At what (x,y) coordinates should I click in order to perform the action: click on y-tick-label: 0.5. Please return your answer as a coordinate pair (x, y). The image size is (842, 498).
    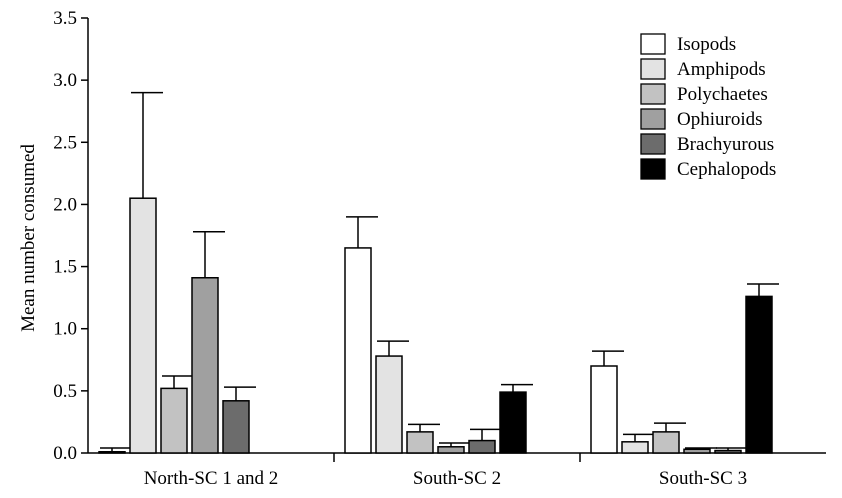
    Looking at the image, I should click on (65, 391).